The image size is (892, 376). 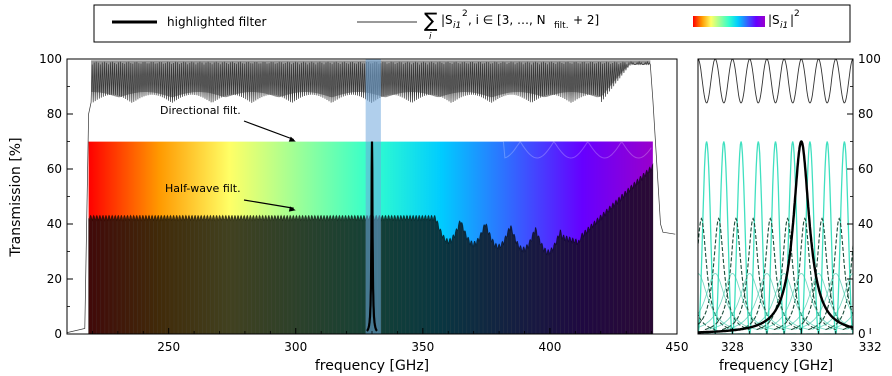 What do you see at coordinates (775, 81) in the screenshot?
I see `zoom-sum-line` at bounding box center [775, 81].